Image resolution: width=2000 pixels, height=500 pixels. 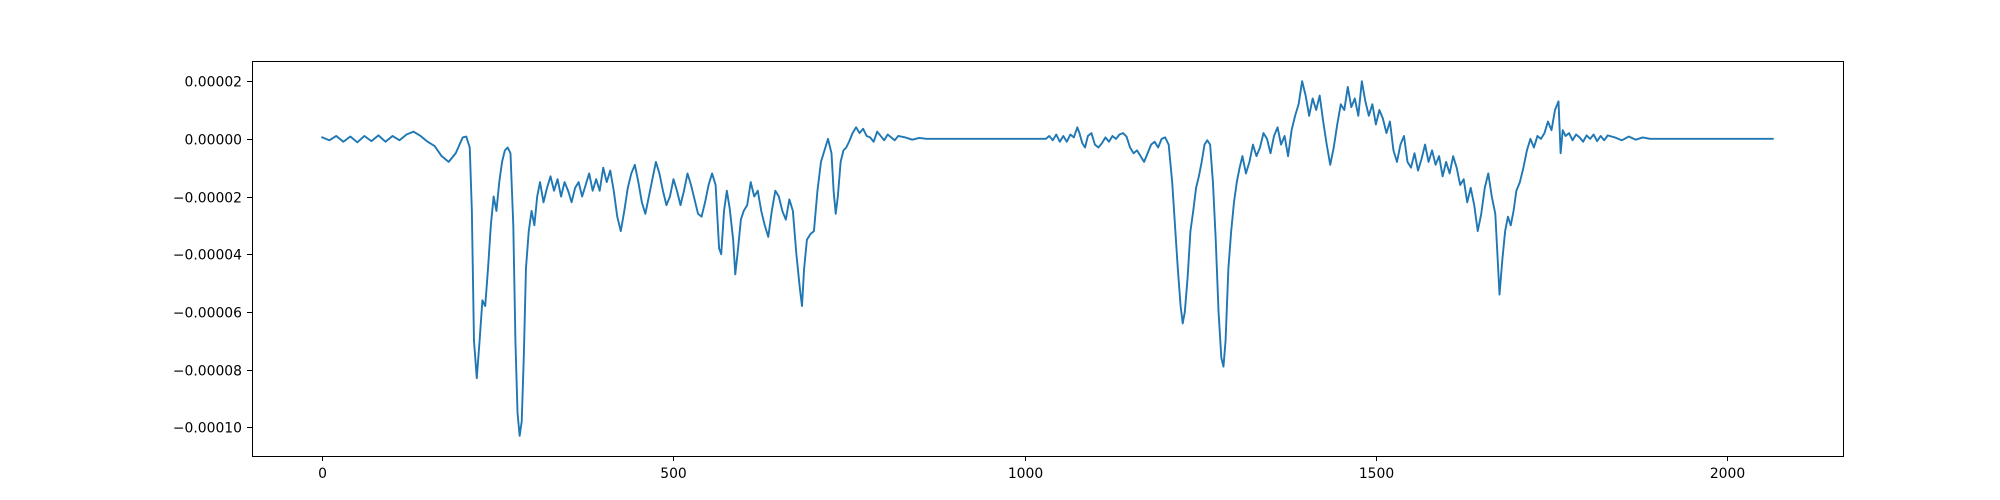 What do you see at coordinates (207, 314) in the screenshot?
I see `y-tick-label: −0.00006` at bounding box center [207, 314].